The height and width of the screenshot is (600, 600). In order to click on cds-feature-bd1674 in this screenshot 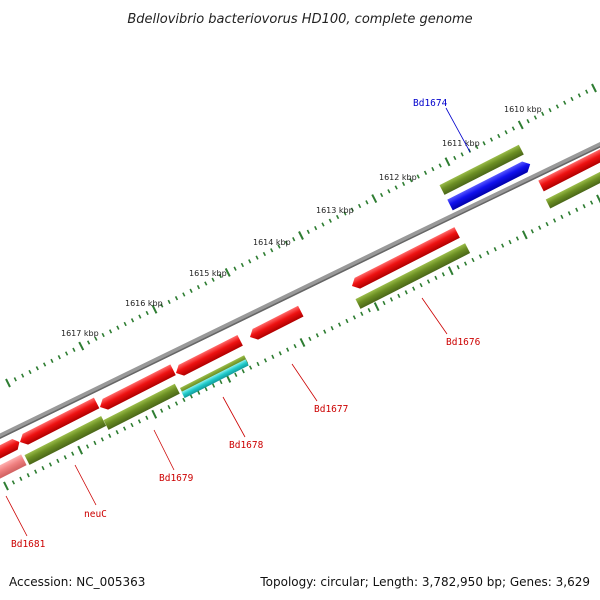, I will do `click(490, 185)`.